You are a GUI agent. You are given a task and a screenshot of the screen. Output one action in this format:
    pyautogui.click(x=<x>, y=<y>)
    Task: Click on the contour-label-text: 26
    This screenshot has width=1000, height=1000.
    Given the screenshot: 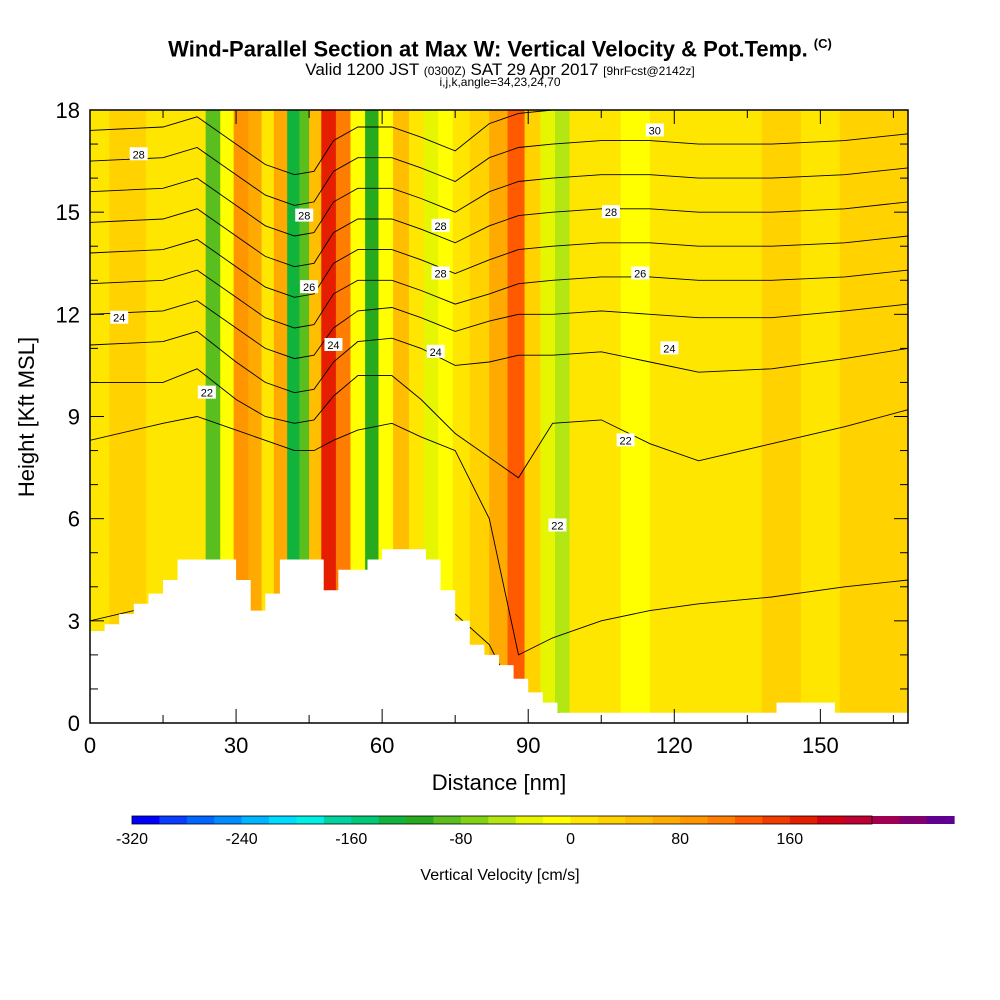 What is the action you would take?
    pyautogui.click(x=640, y=274)
    